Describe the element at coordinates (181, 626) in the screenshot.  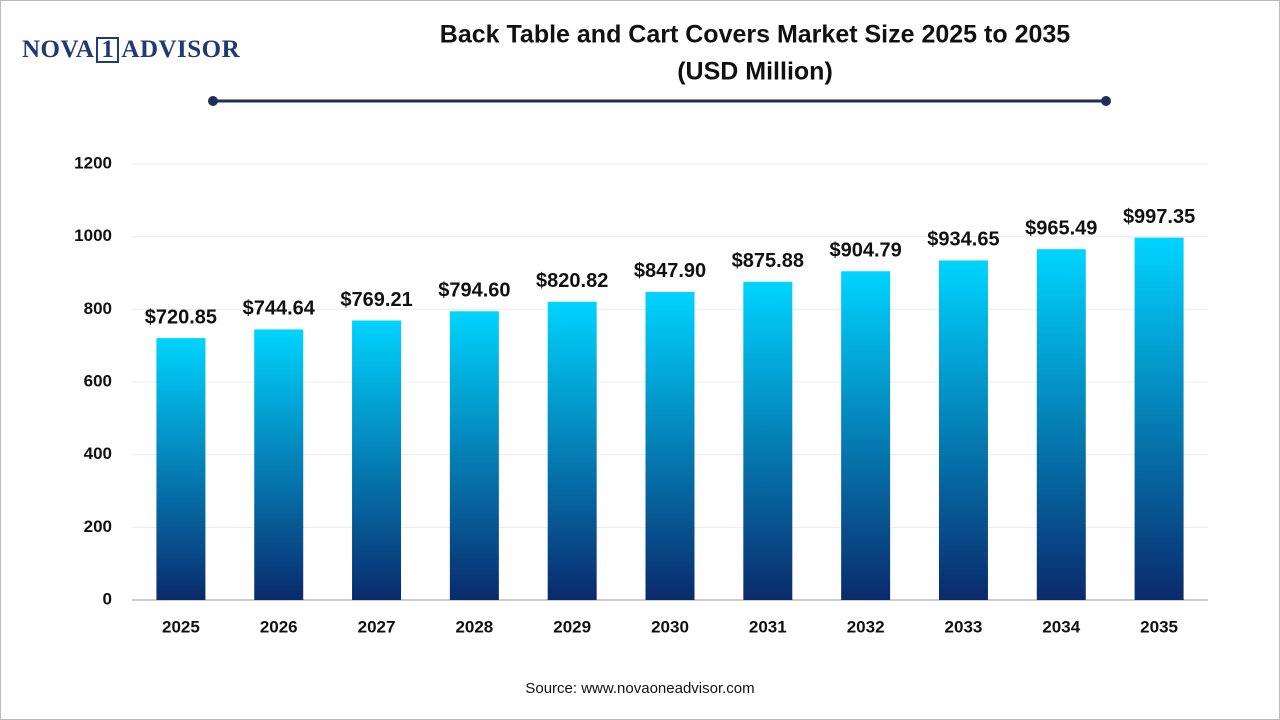
I see `x-tick-label: 2025` at that location.